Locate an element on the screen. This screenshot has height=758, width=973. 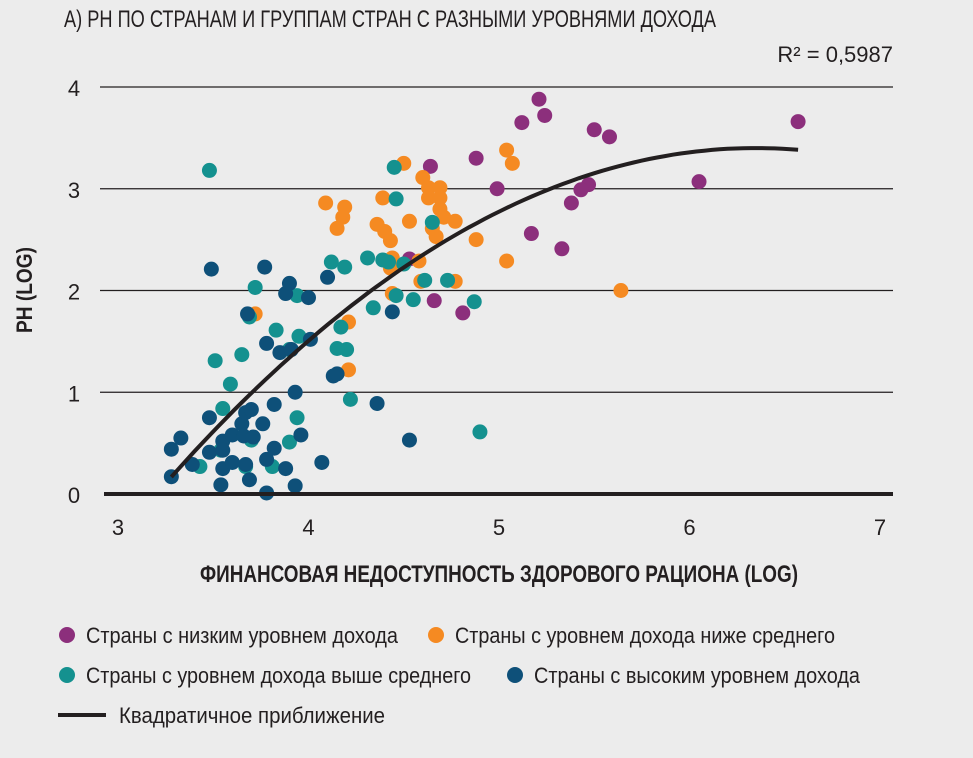
y-tick-label: 0 is located at coordinates (74, 495).